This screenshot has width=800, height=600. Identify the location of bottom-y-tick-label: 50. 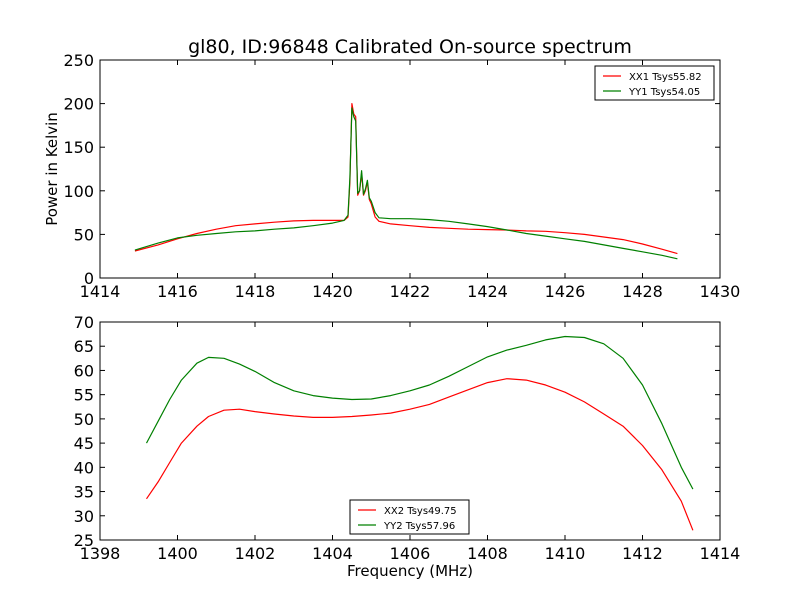
(84, 419).